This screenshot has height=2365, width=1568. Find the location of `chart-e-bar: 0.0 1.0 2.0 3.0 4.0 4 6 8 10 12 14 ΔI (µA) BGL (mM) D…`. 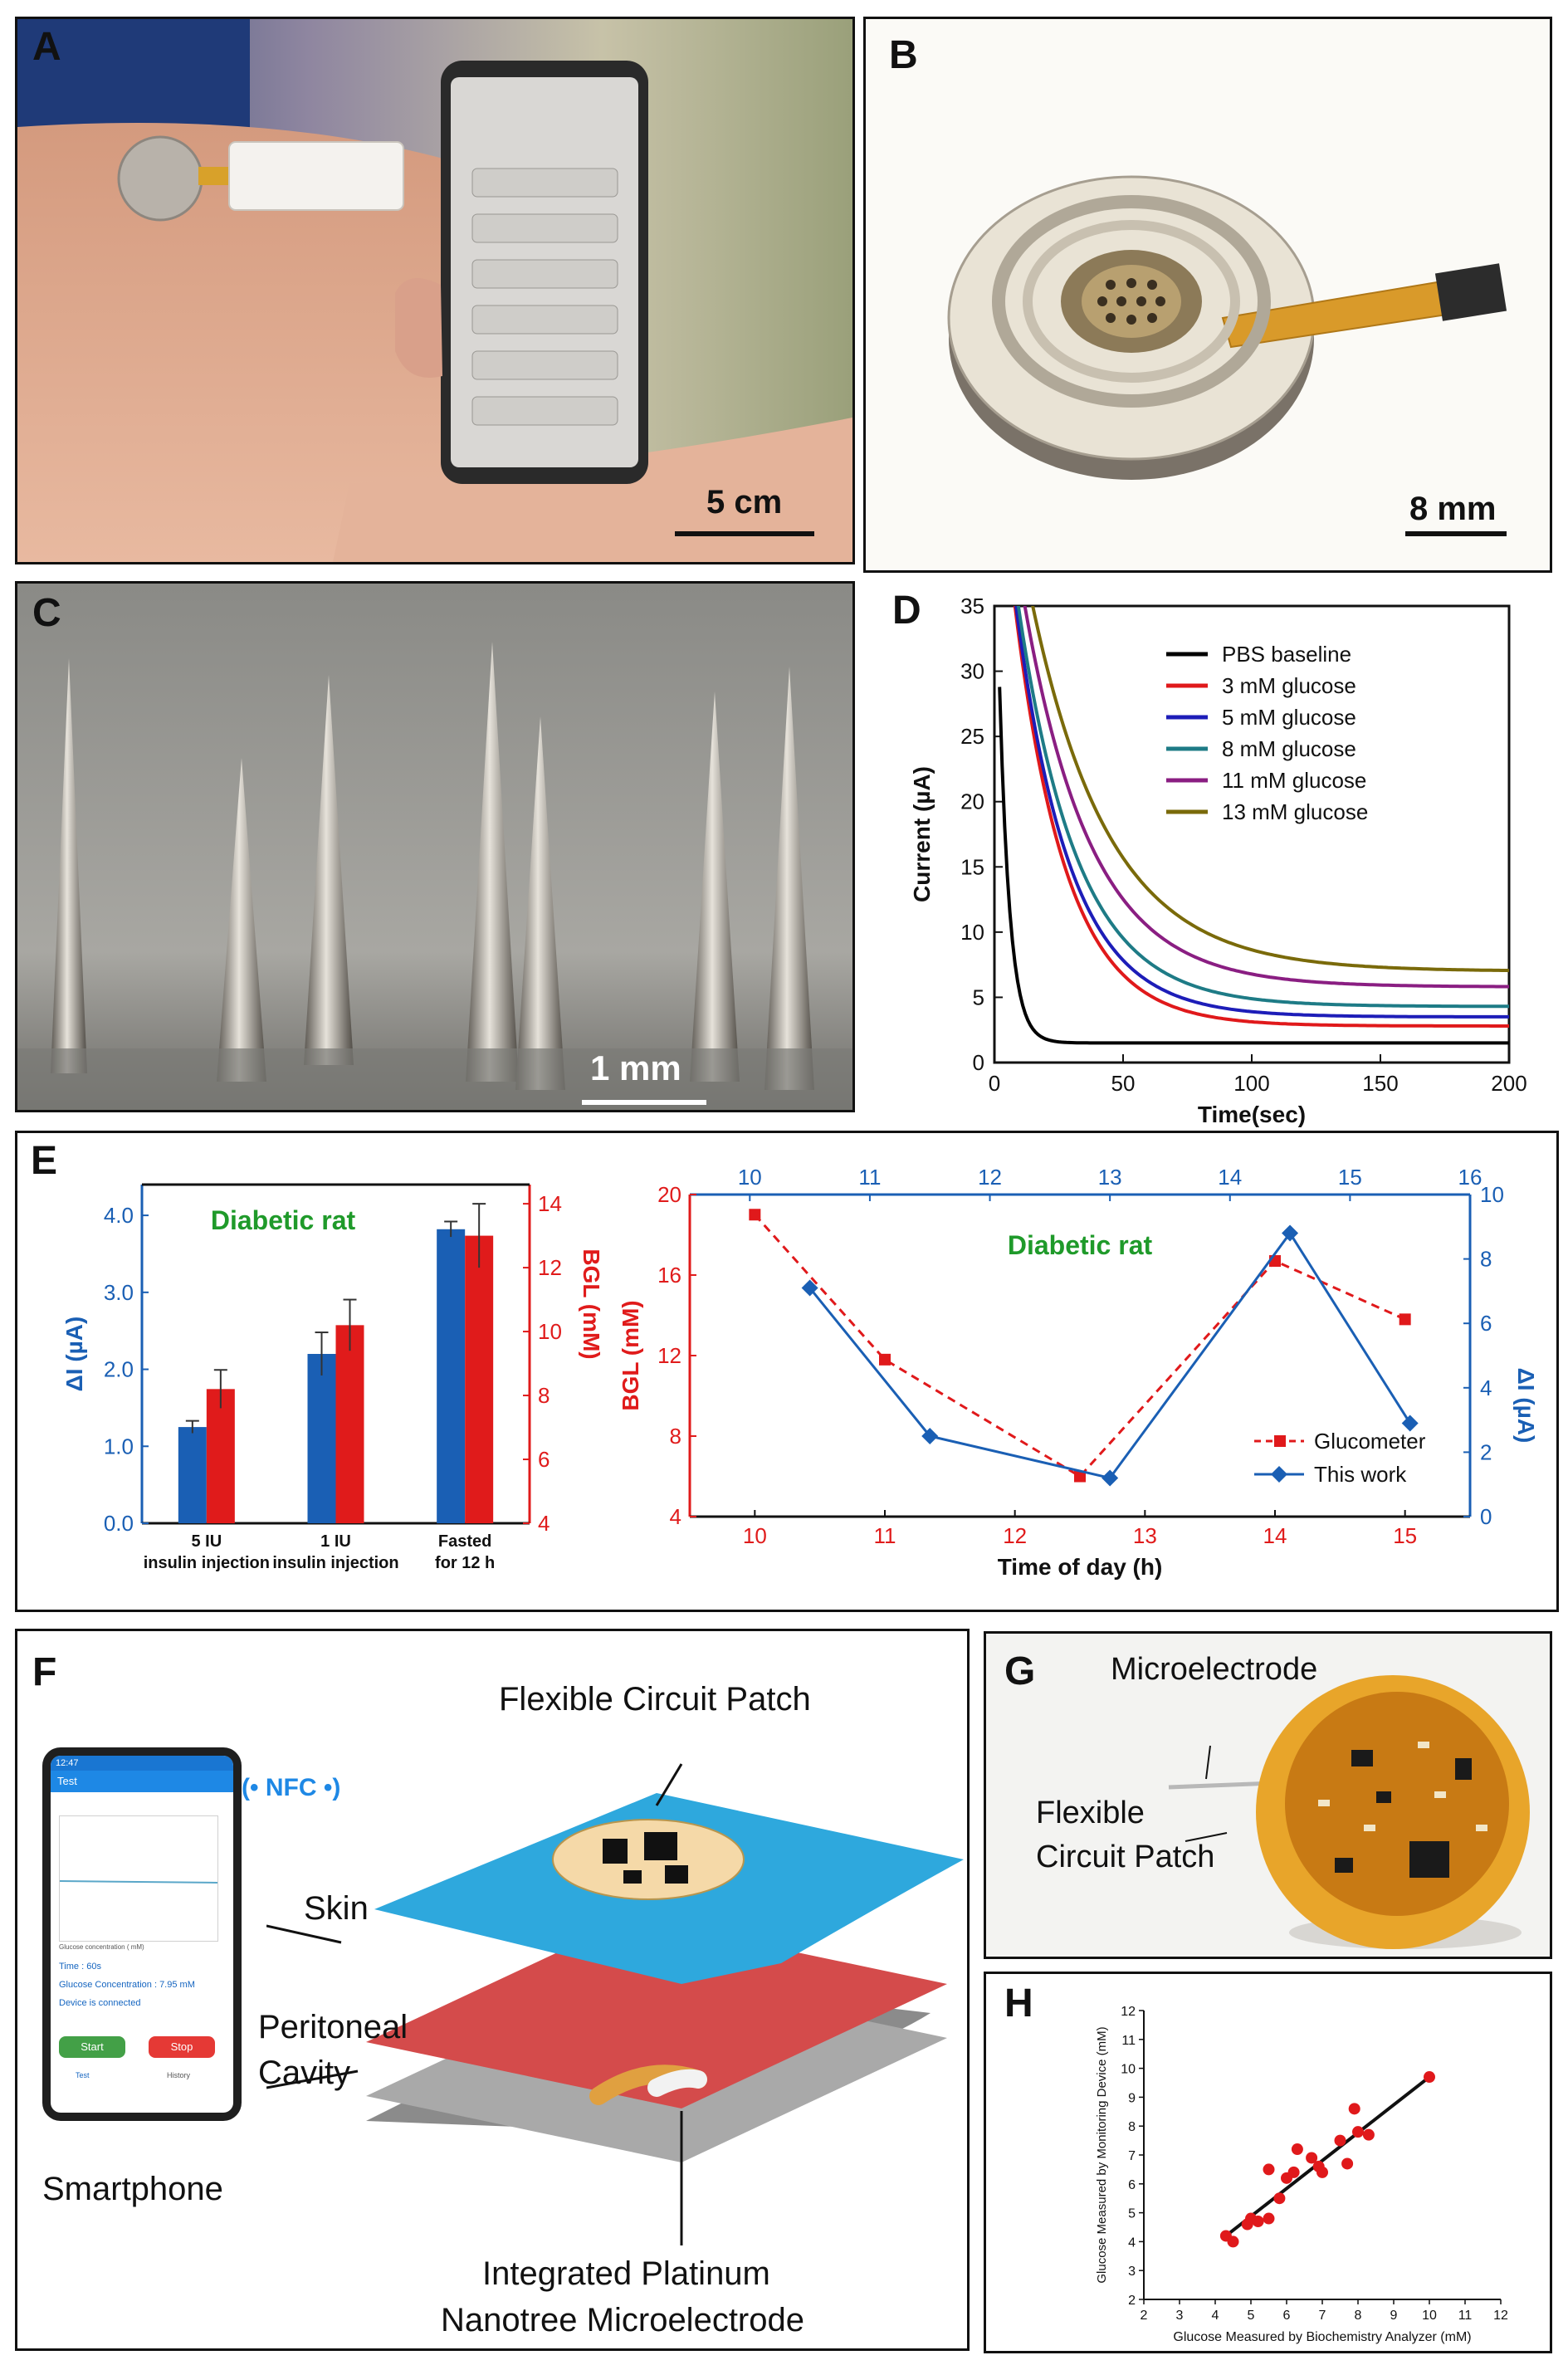

chart-e-bar: 0.0 1.0 2.0 3.0 4.0 4 6 8 10 12 14 ΔI (µA) BGL (mM) D… is located at coordinates (333, 1377).